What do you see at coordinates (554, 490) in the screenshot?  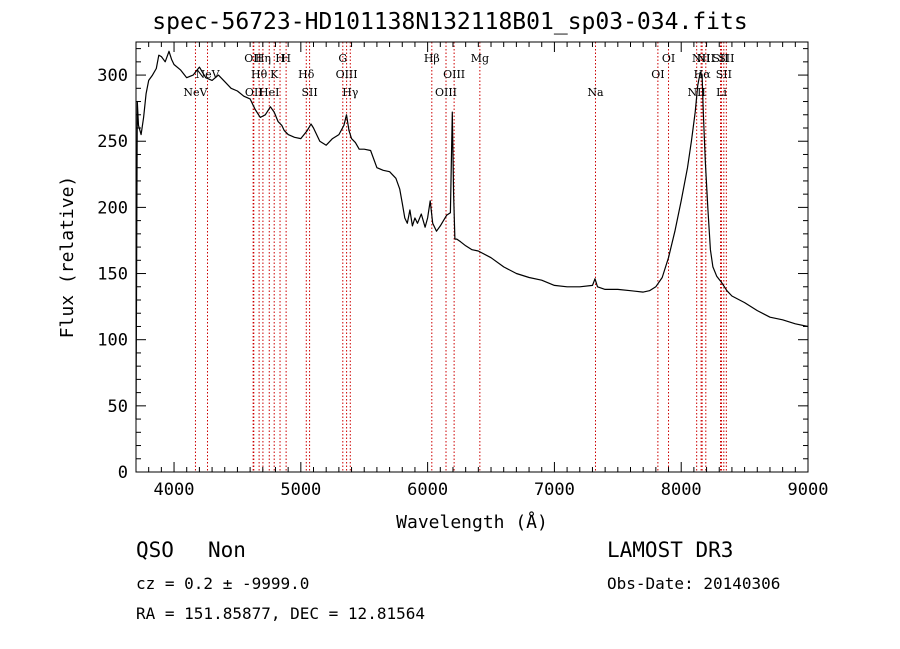 I see `x-tick-label-3: 7000` at bounding box center [554, 490].